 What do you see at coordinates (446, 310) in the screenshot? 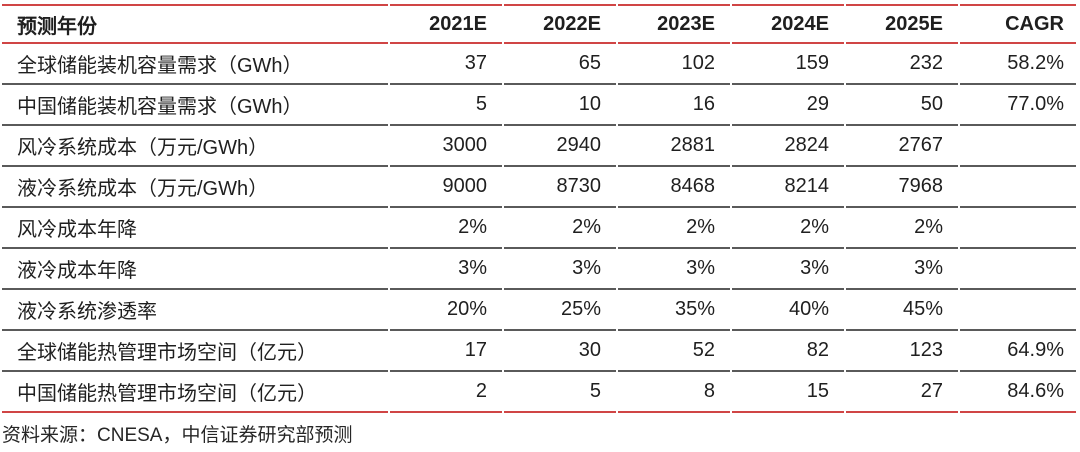
I see `value-cell: 20%` at bounding box center [446, 310].